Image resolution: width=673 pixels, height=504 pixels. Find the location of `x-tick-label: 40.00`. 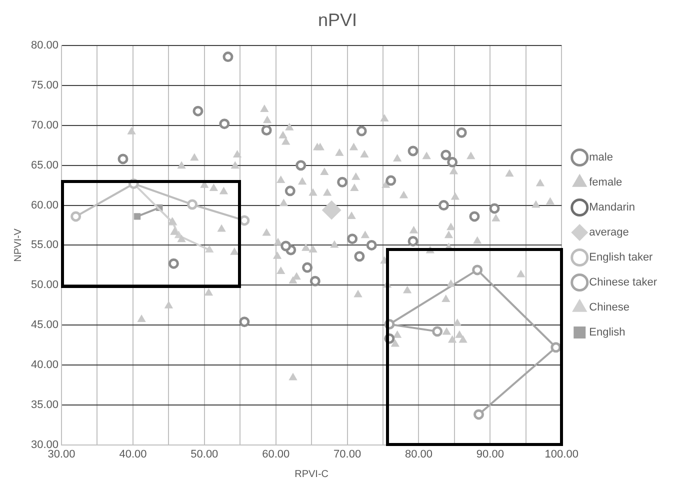

x-tick-label: 40.00 is located at coordinates (133, 454).